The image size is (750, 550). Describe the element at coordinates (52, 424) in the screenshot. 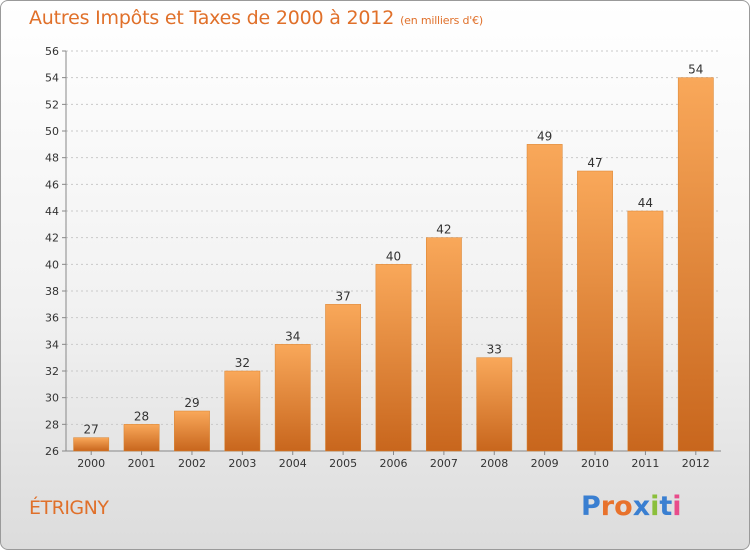

I see `y-tick-label: 28` at that location.